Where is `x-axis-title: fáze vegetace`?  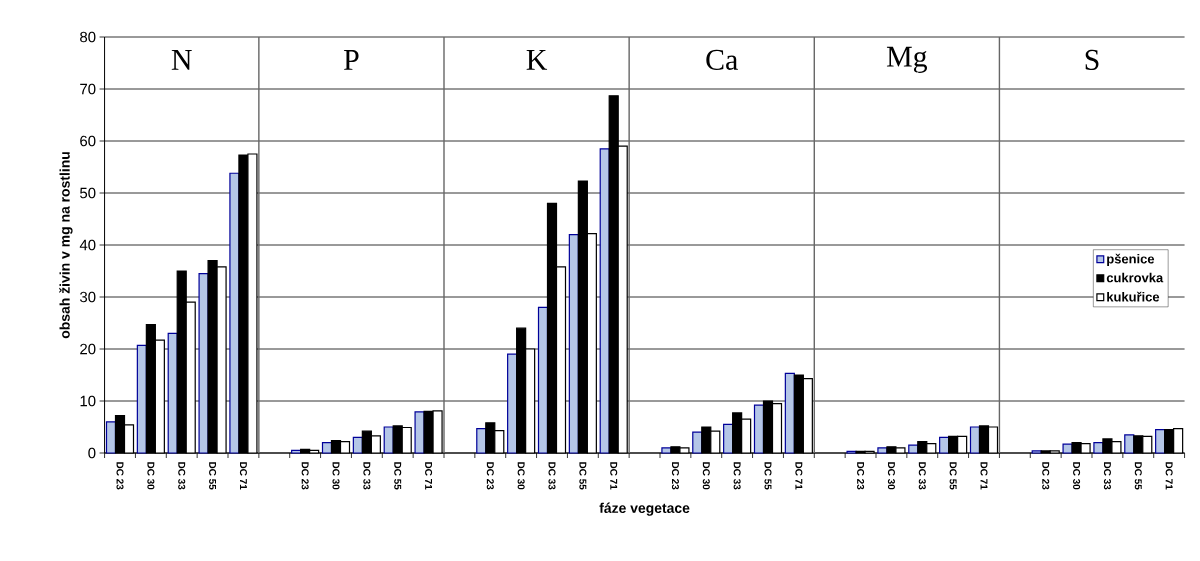 x-axis-title: fáze vegetace is located at coordinates (644, 509).